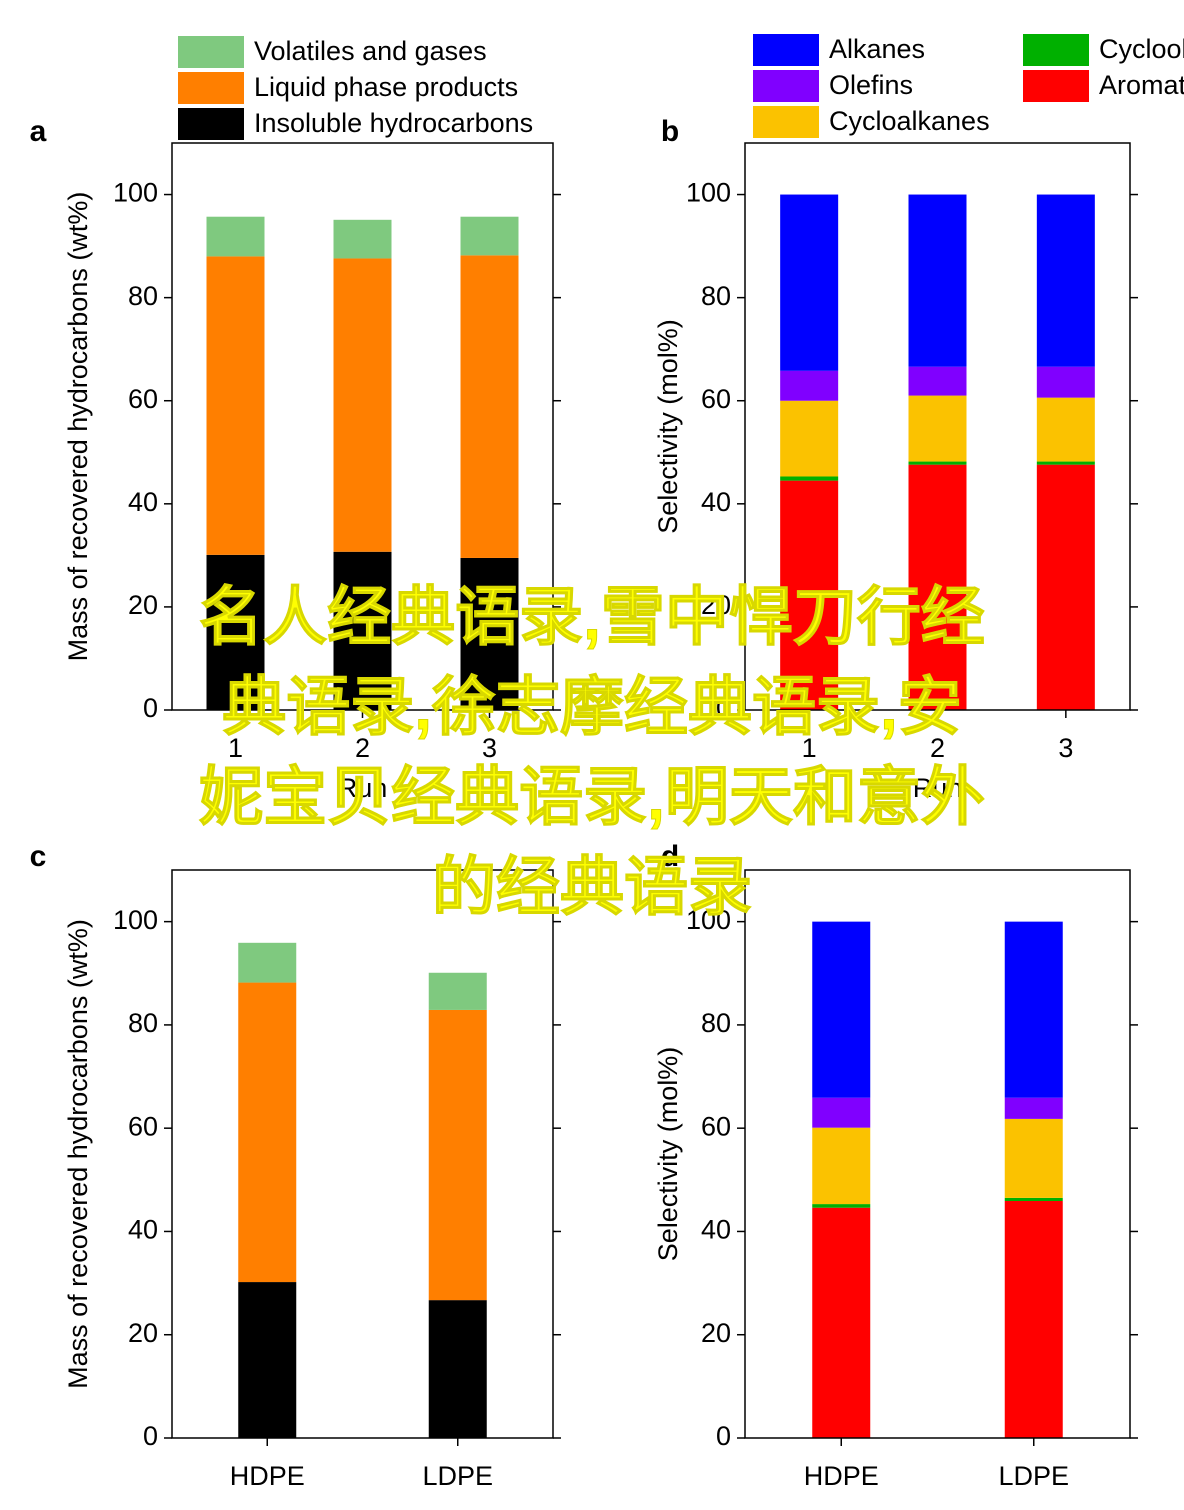 The height and width of the screenshot is (1510, 1184). I want to click on panel-letter: d, so click(670, 856).